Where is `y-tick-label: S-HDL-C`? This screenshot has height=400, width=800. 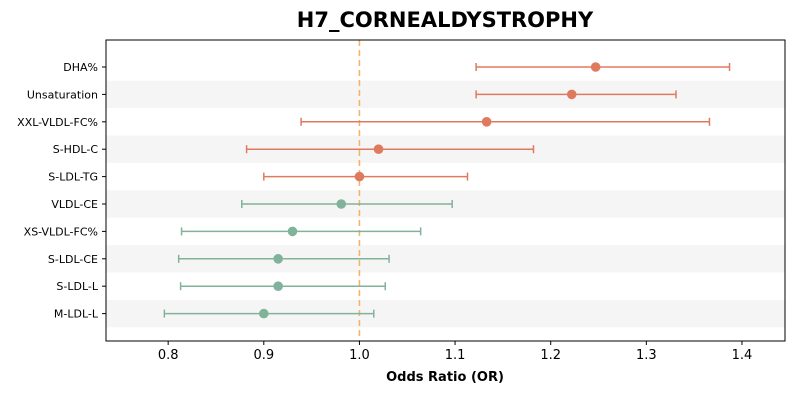
y-tick-label: S-HDL-C is located at coordinates (76, 149).